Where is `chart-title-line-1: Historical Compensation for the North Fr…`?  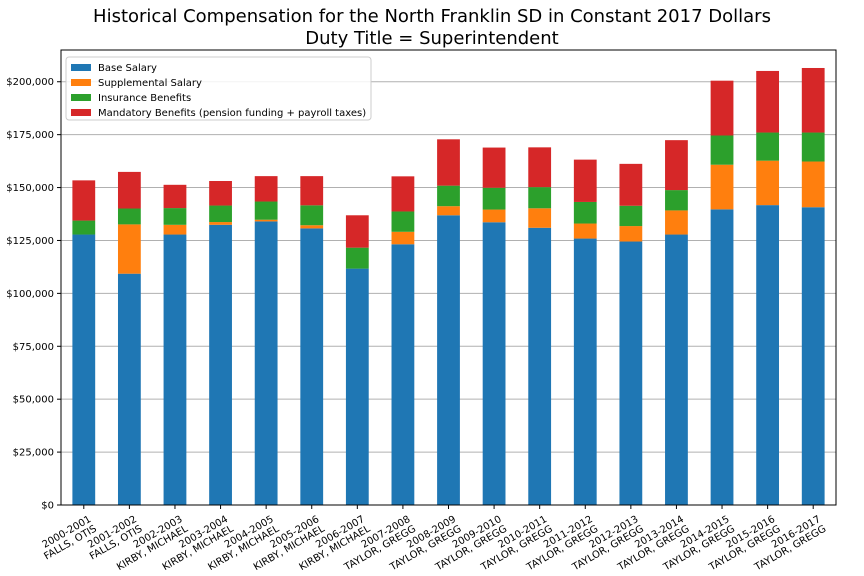 chart-title-line-1: Historical Compensation for the North Fr… is located at coordinates (432, 16).